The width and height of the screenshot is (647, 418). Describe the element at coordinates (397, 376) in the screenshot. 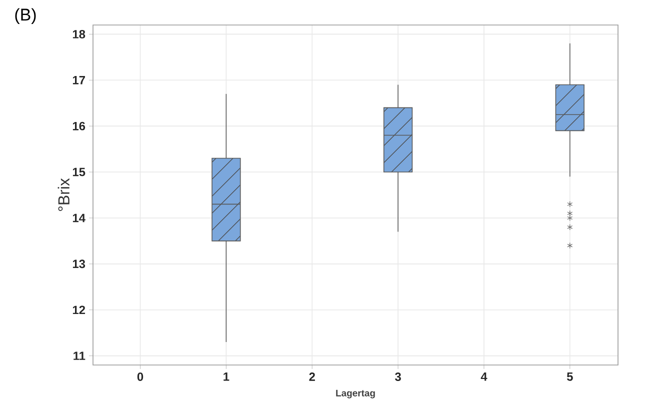

I see `x-tick-label: 3` at that location.